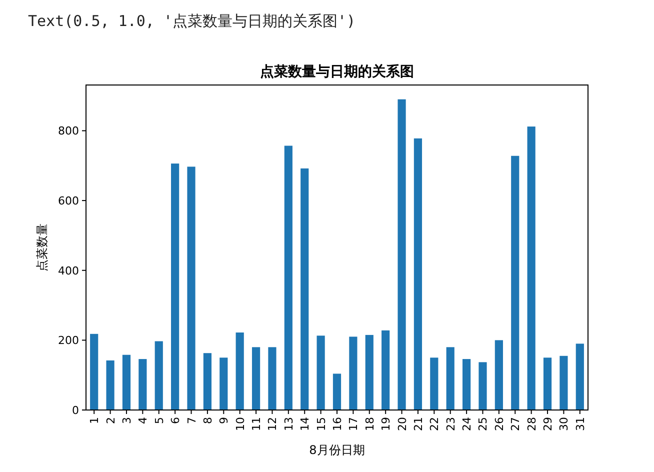  Describe the element at coordinates (402, 424) in the screenshot. I see `x-tick-label: 20` at that location.